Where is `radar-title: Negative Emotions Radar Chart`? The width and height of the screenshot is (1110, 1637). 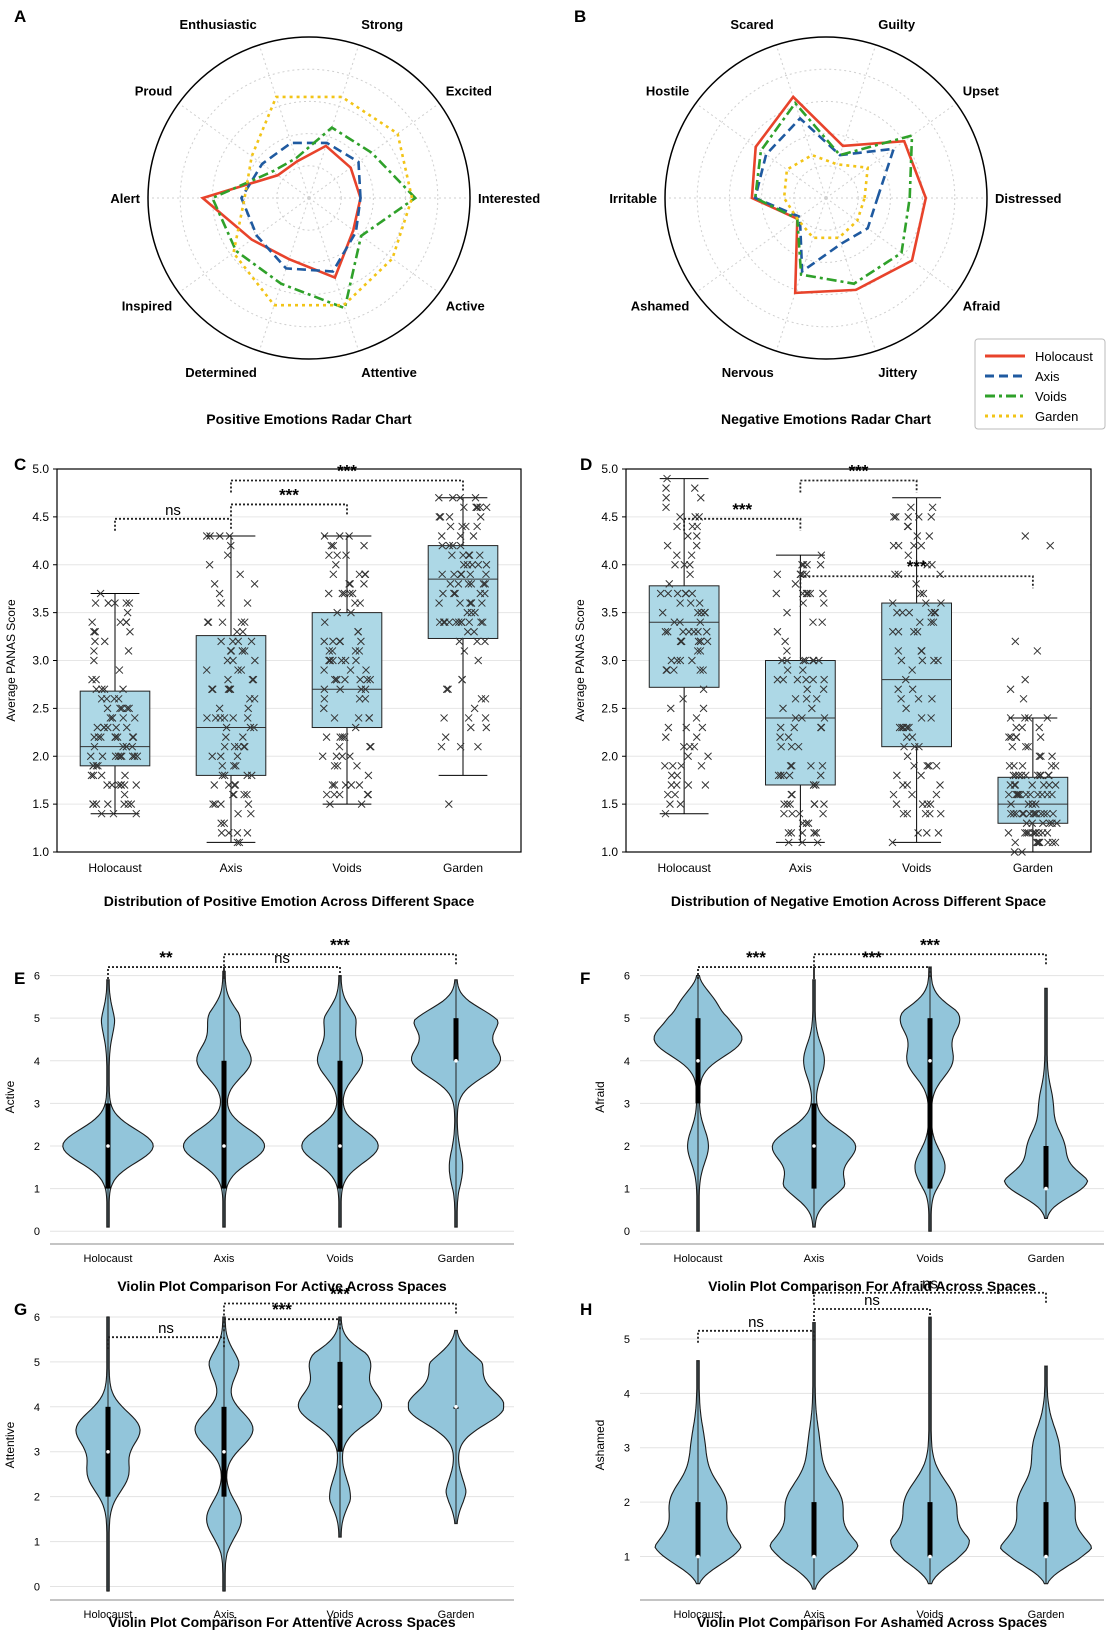 radar-title: Negative Emotions Radar Chart is located at coordinates (826, 419).